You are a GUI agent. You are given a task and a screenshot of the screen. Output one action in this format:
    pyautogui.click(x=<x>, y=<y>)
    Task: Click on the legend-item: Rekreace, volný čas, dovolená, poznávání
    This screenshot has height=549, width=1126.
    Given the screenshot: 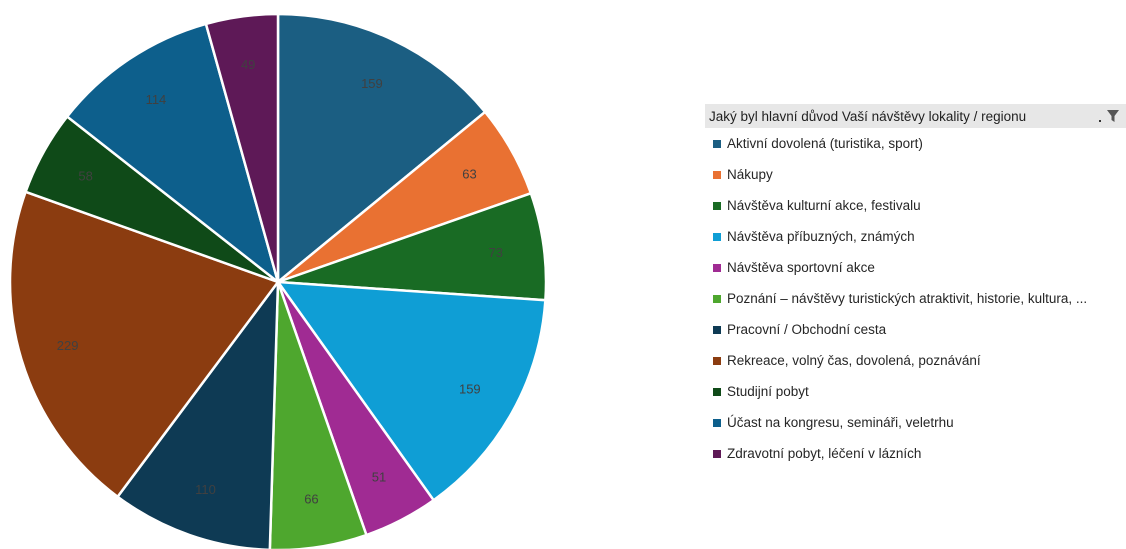 What is the action you would take?
    pyautogui.click(x=915, y=360)
    